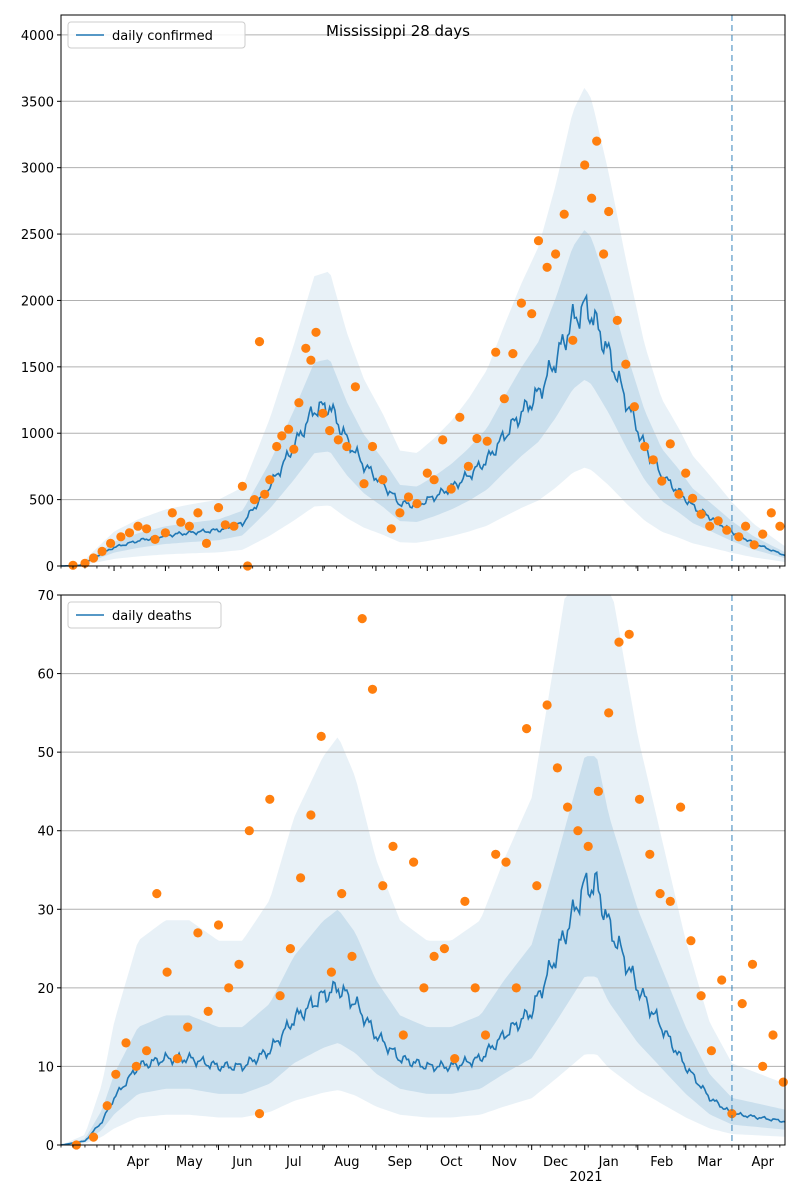 The height and width of the screenshot is (1200, 800). I want to click on confirmed-y-tick-label-500: 500, so click(41, 501).